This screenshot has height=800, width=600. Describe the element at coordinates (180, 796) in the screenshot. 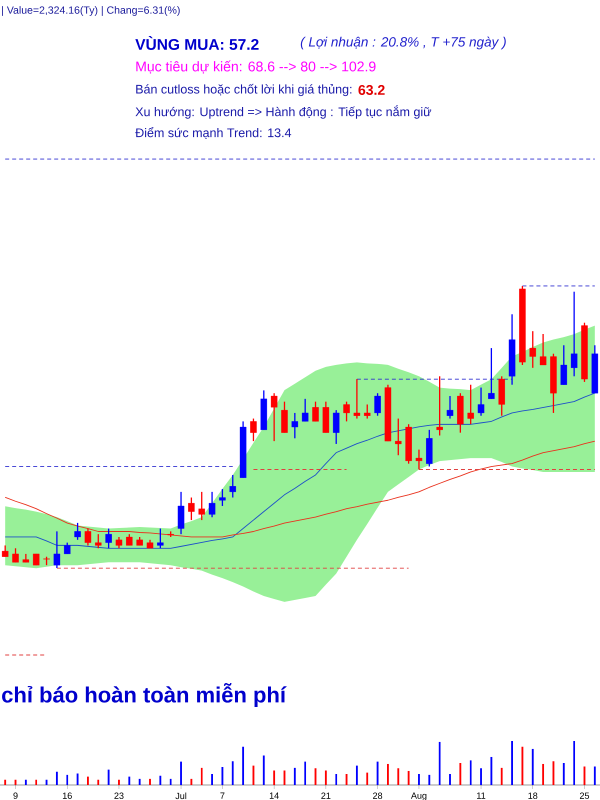

I see `x-tick-label: Jul` at that location.